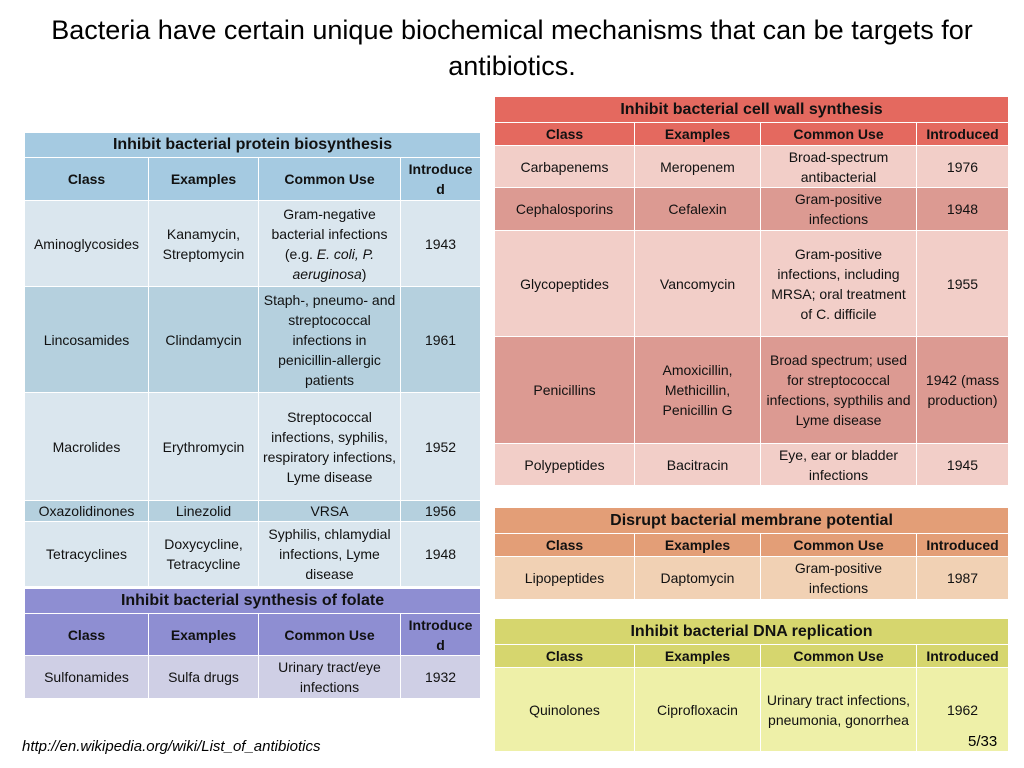 The height and width of the screenshot is (768, 1024). Describe the element at coordinates (203, 554) in the screenshot. I see `cell-examples: Doxycycline, Tetracycline` at that location.